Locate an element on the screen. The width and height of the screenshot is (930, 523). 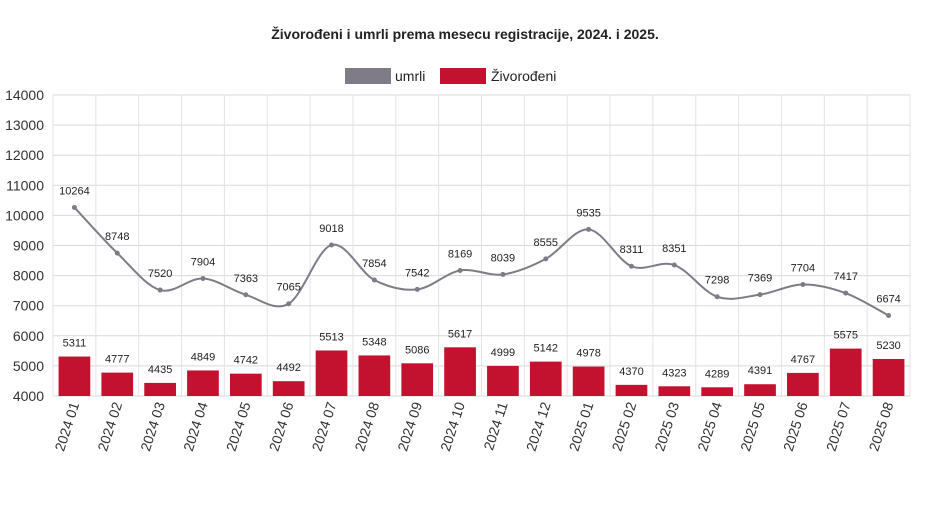
line-data-label: 8748 is located at coordinates (117, 237).